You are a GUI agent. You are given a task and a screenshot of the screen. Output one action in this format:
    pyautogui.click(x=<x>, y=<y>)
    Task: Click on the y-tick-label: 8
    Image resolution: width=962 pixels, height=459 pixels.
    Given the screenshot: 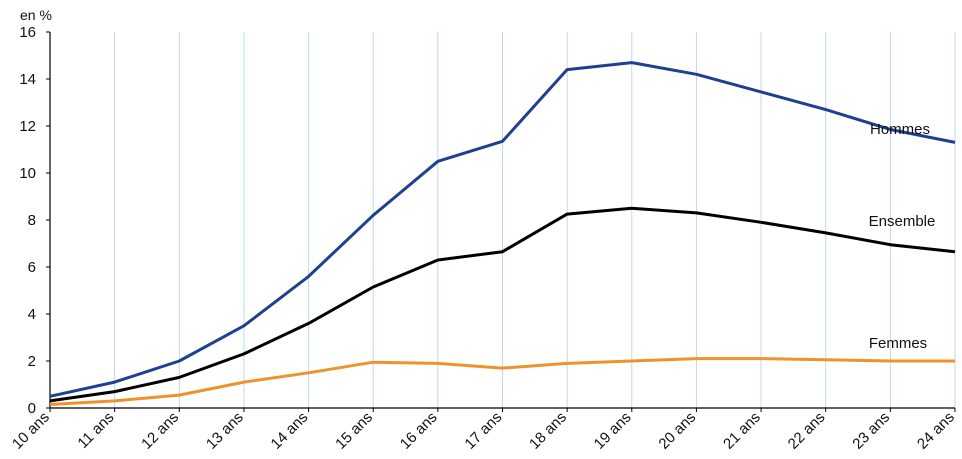 What is the action you would take?
    pyautogui.click(x=32, y=220)
    